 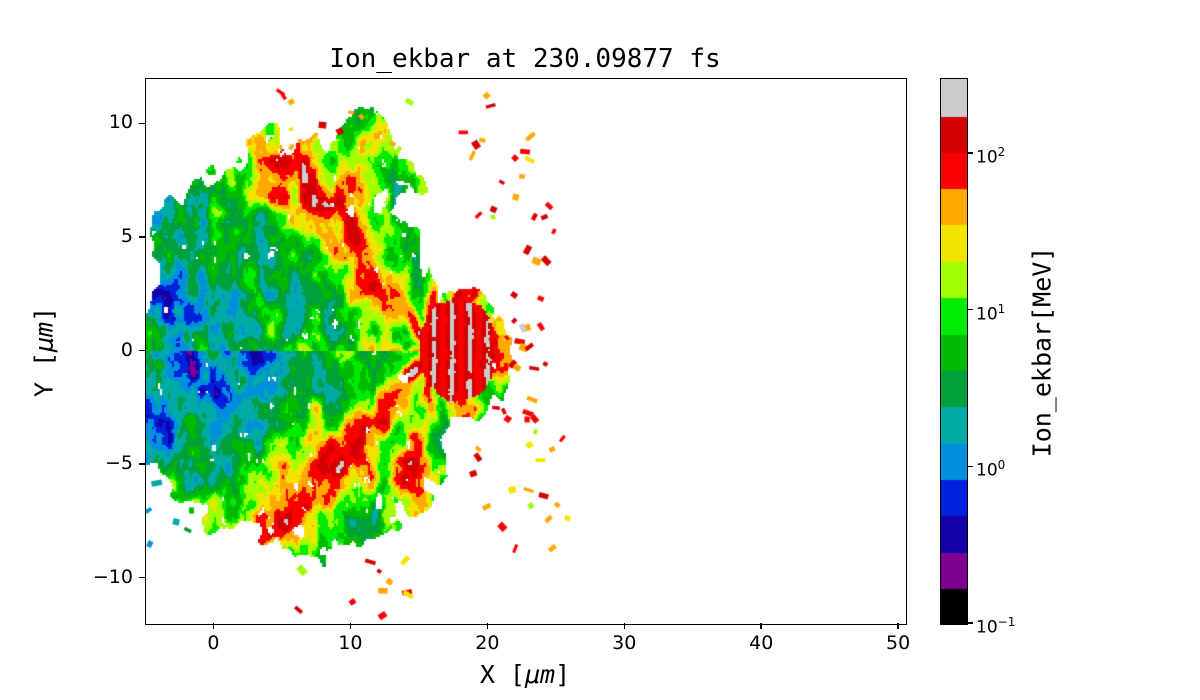 What do you see at coordinates (44, 314) in the screenshot?
I see `y-axis-label-close: ]` at bounding box center [44, 314].